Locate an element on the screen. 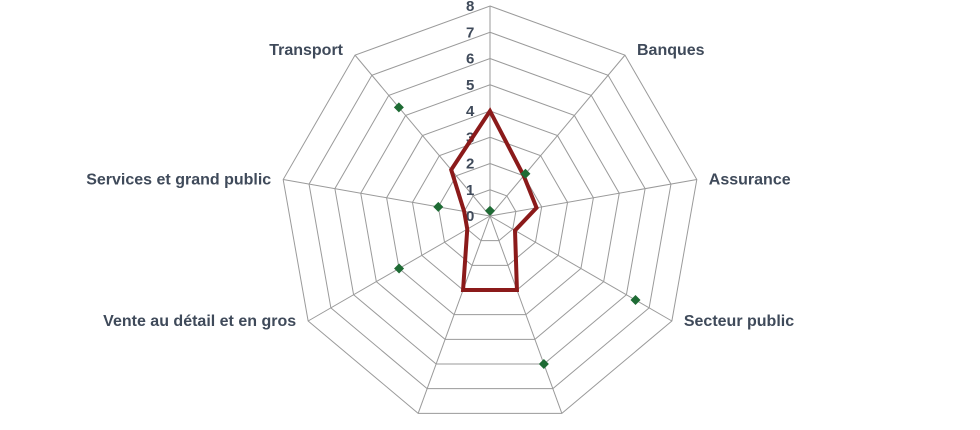  category-label-2: Assurance is located at coordinates (750, 180).